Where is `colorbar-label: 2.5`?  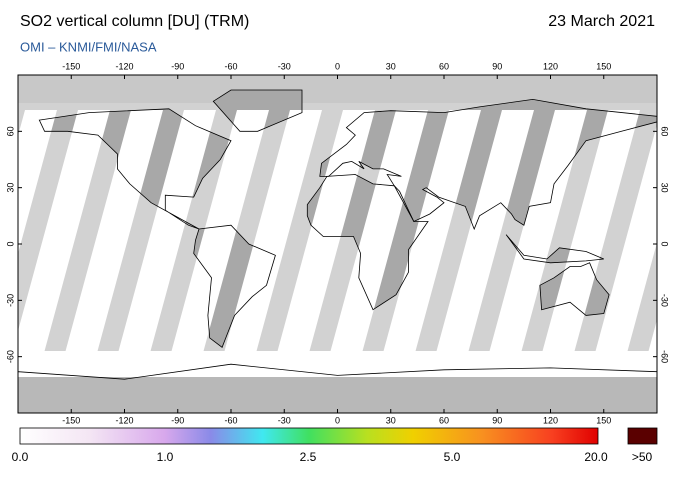
colorbar-label: 2.5 is located at coordinates (308, 457).